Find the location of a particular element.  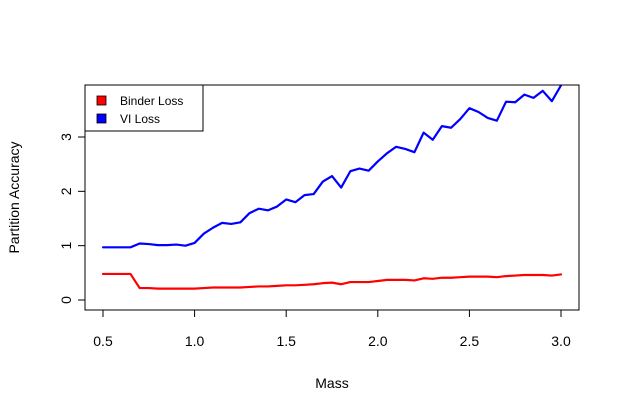

legend-label-binder-loss: Binder Loss is located at coordinates (151, 101).